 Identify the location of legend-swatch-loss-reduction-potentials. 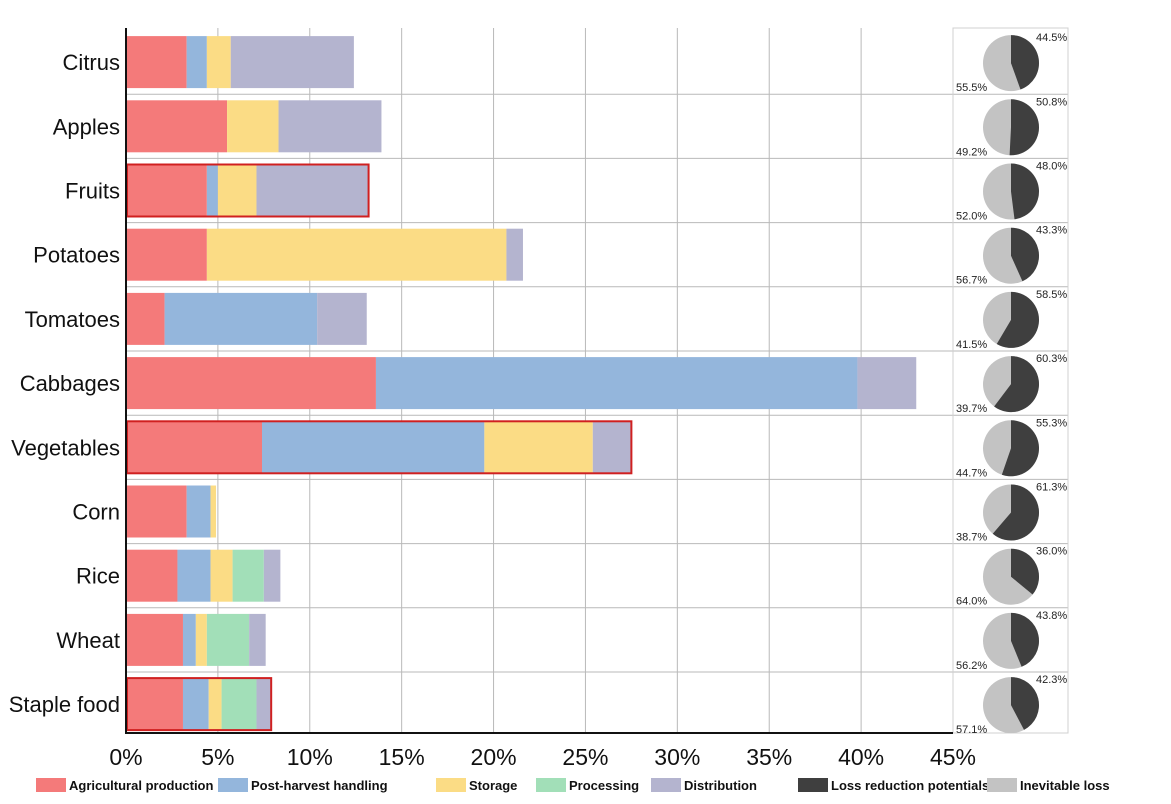
(813, 785).